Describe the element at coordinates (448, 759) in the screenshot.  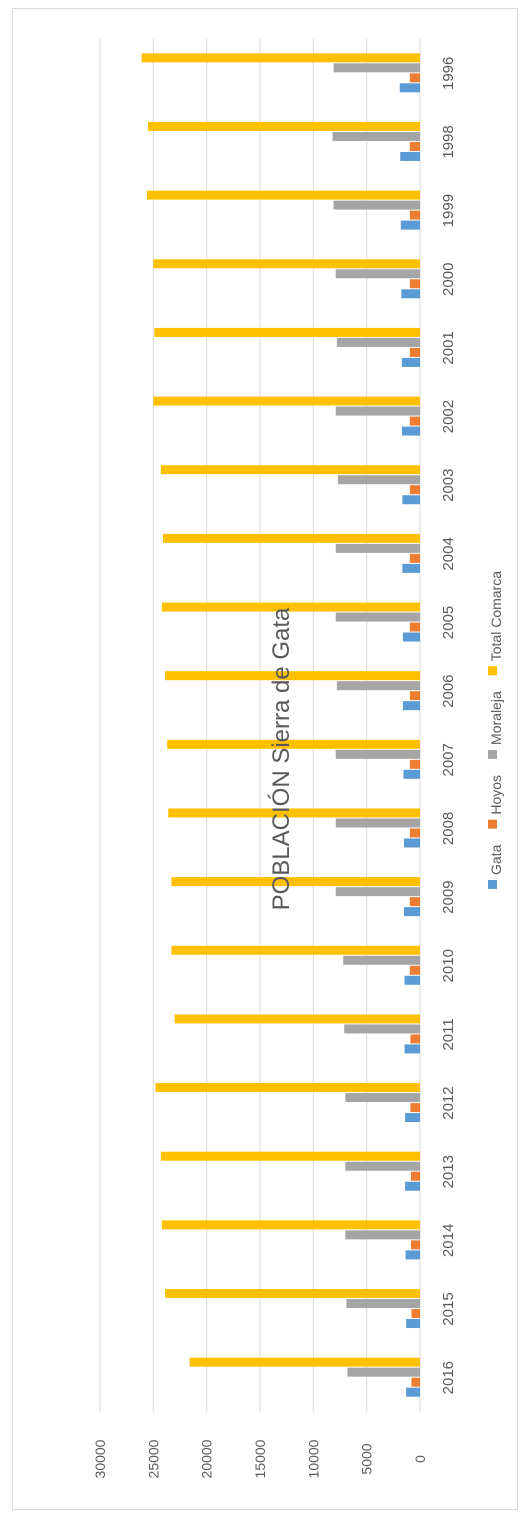
I see `category-label: 2007` at that location.